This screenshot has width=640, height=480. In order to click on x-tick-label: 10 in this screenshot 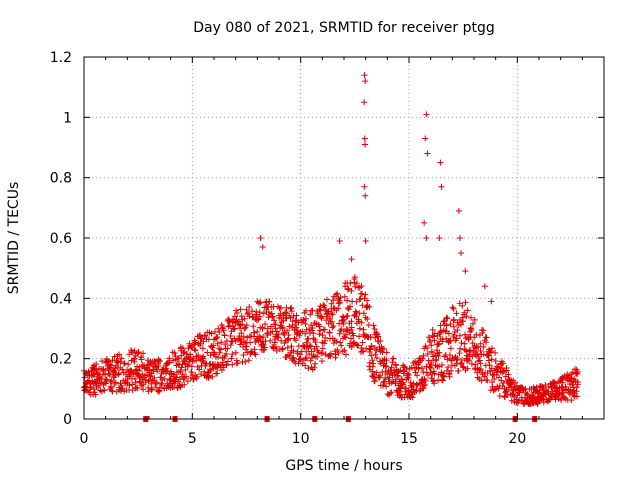, I will do `click(301, 439)`.